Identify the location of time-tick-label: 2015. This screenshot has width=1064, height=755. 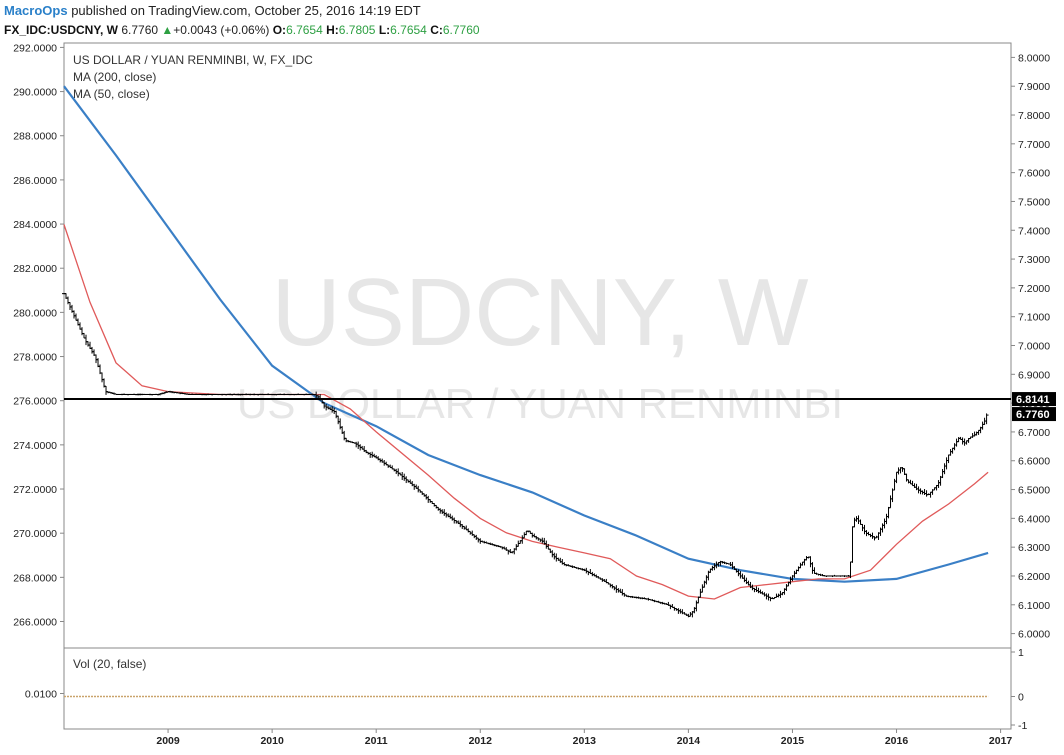
(793, 741).